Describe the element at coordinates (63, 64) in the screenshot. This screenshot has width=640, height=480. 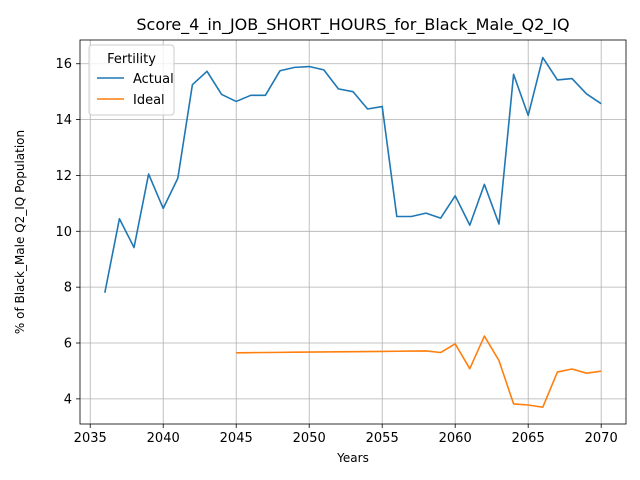
I see `y-tick-label: 16` at that location.